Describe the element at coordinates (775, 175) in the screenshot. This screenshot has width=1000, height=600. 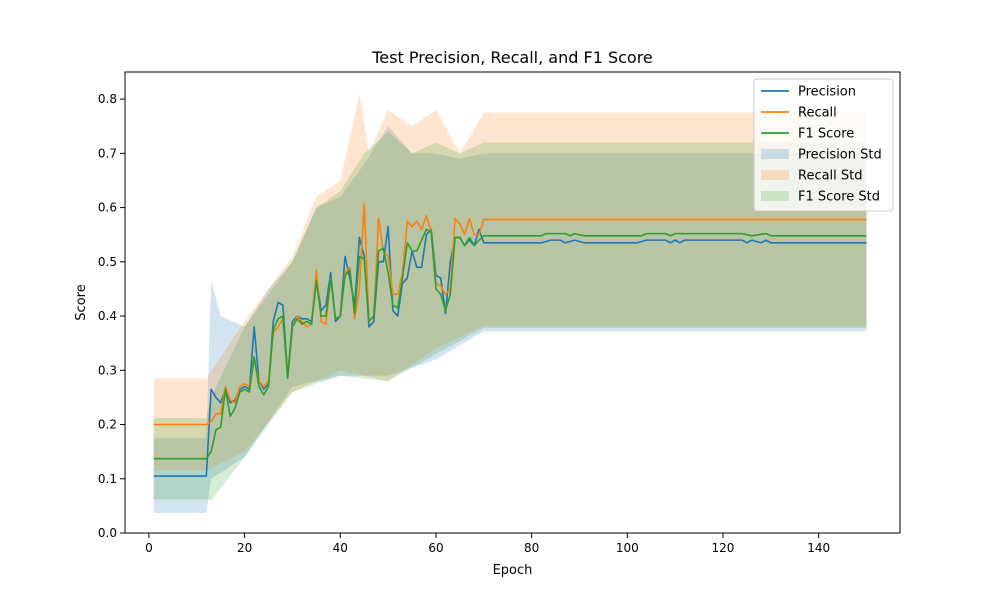
I see `legend-swatch-recall-std` at that location.